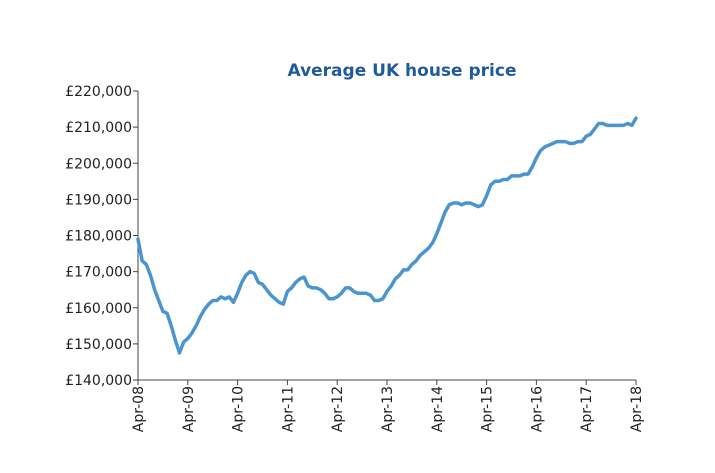 Image resolution: width=715 pixels, height=473 pixels. What do you see at coordinates (98, 345) in the screenshot?
I see `y-tick-label: £150,000` at bounding box center [98, 345].